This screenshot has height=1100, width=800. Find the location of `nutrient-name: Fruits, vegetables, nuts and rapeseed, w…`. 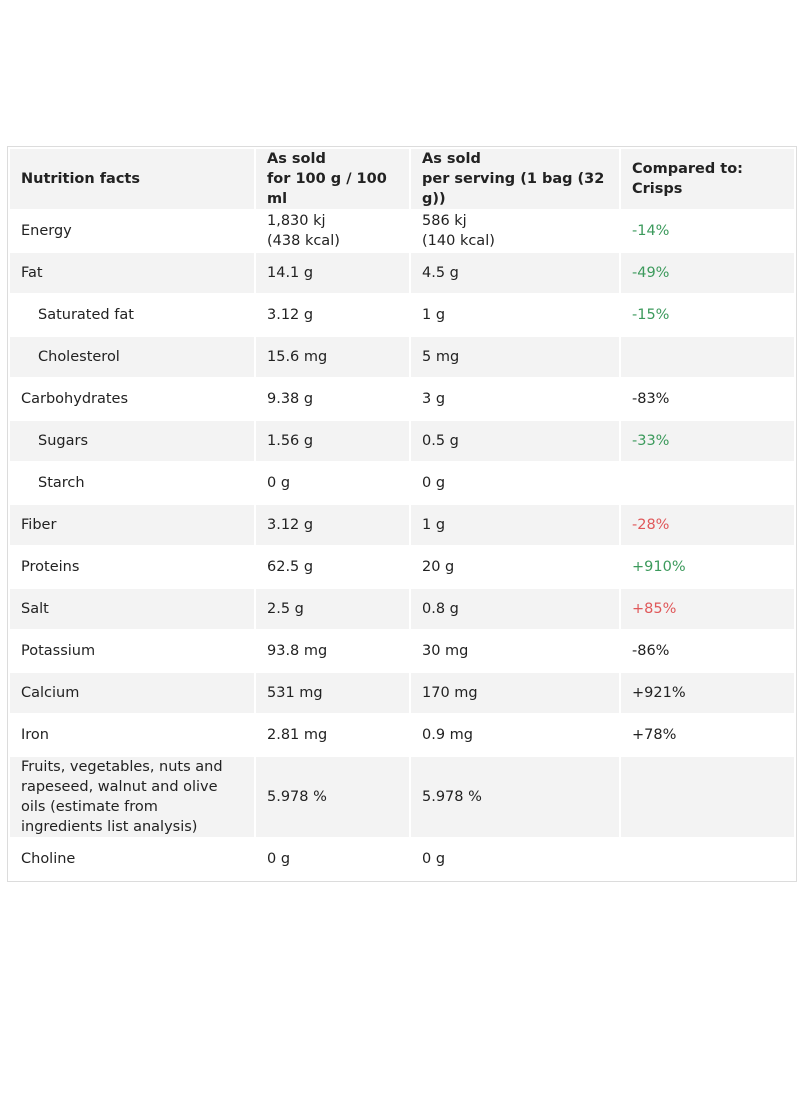

nutrient-name: Fruits, vegetables, nuts and rapeseed, w… is located at coordinates (132, 797).